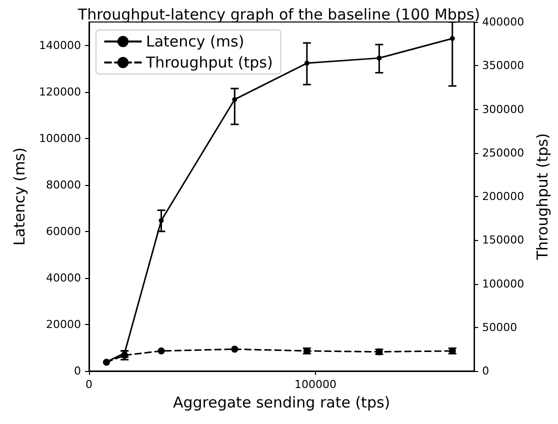  I want to click on y2-tick-label: 300000, so click(503, 109).